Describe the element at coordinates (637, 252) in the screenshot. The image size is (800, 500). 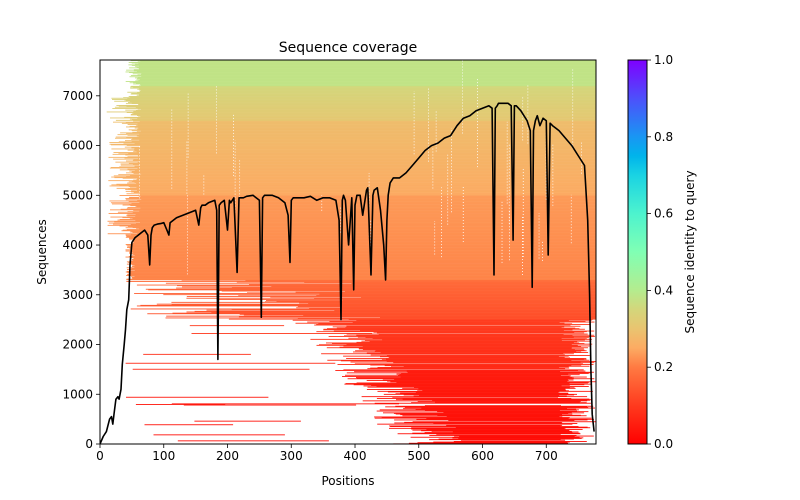
I see `colorbar` at that location.